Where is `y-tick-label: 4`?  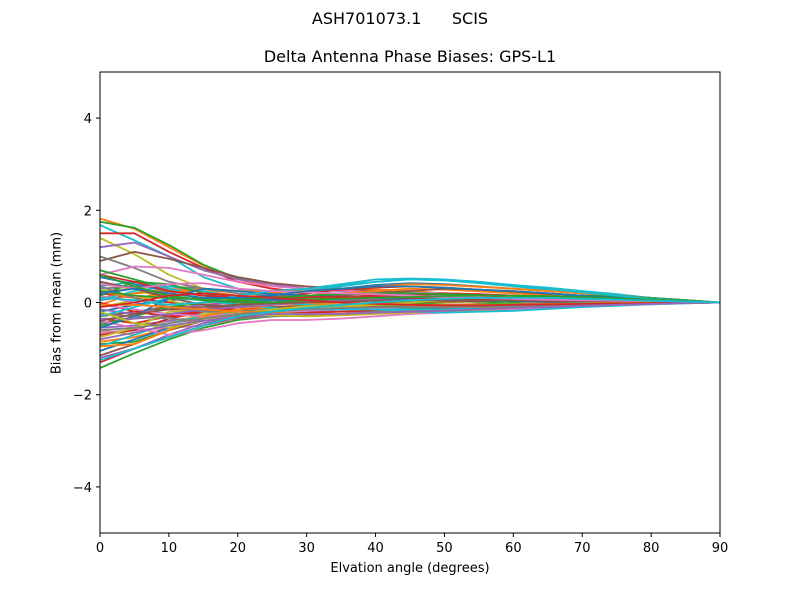 y-tick-label: 4 is located at coordinates (88, 119).